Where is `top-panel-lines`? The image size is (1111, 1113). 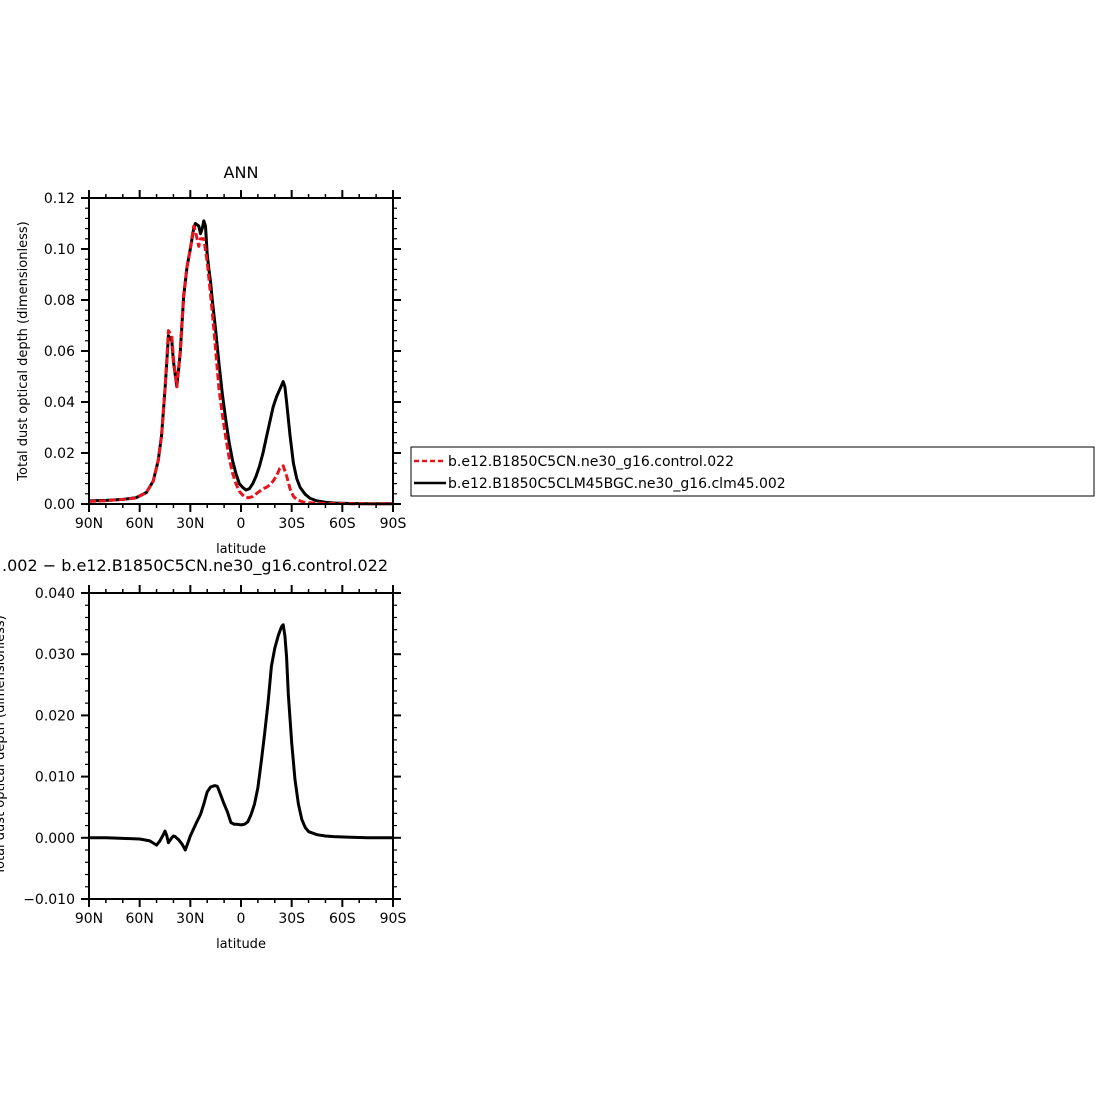
top-panel-lines is located at coordinates (240, 362).